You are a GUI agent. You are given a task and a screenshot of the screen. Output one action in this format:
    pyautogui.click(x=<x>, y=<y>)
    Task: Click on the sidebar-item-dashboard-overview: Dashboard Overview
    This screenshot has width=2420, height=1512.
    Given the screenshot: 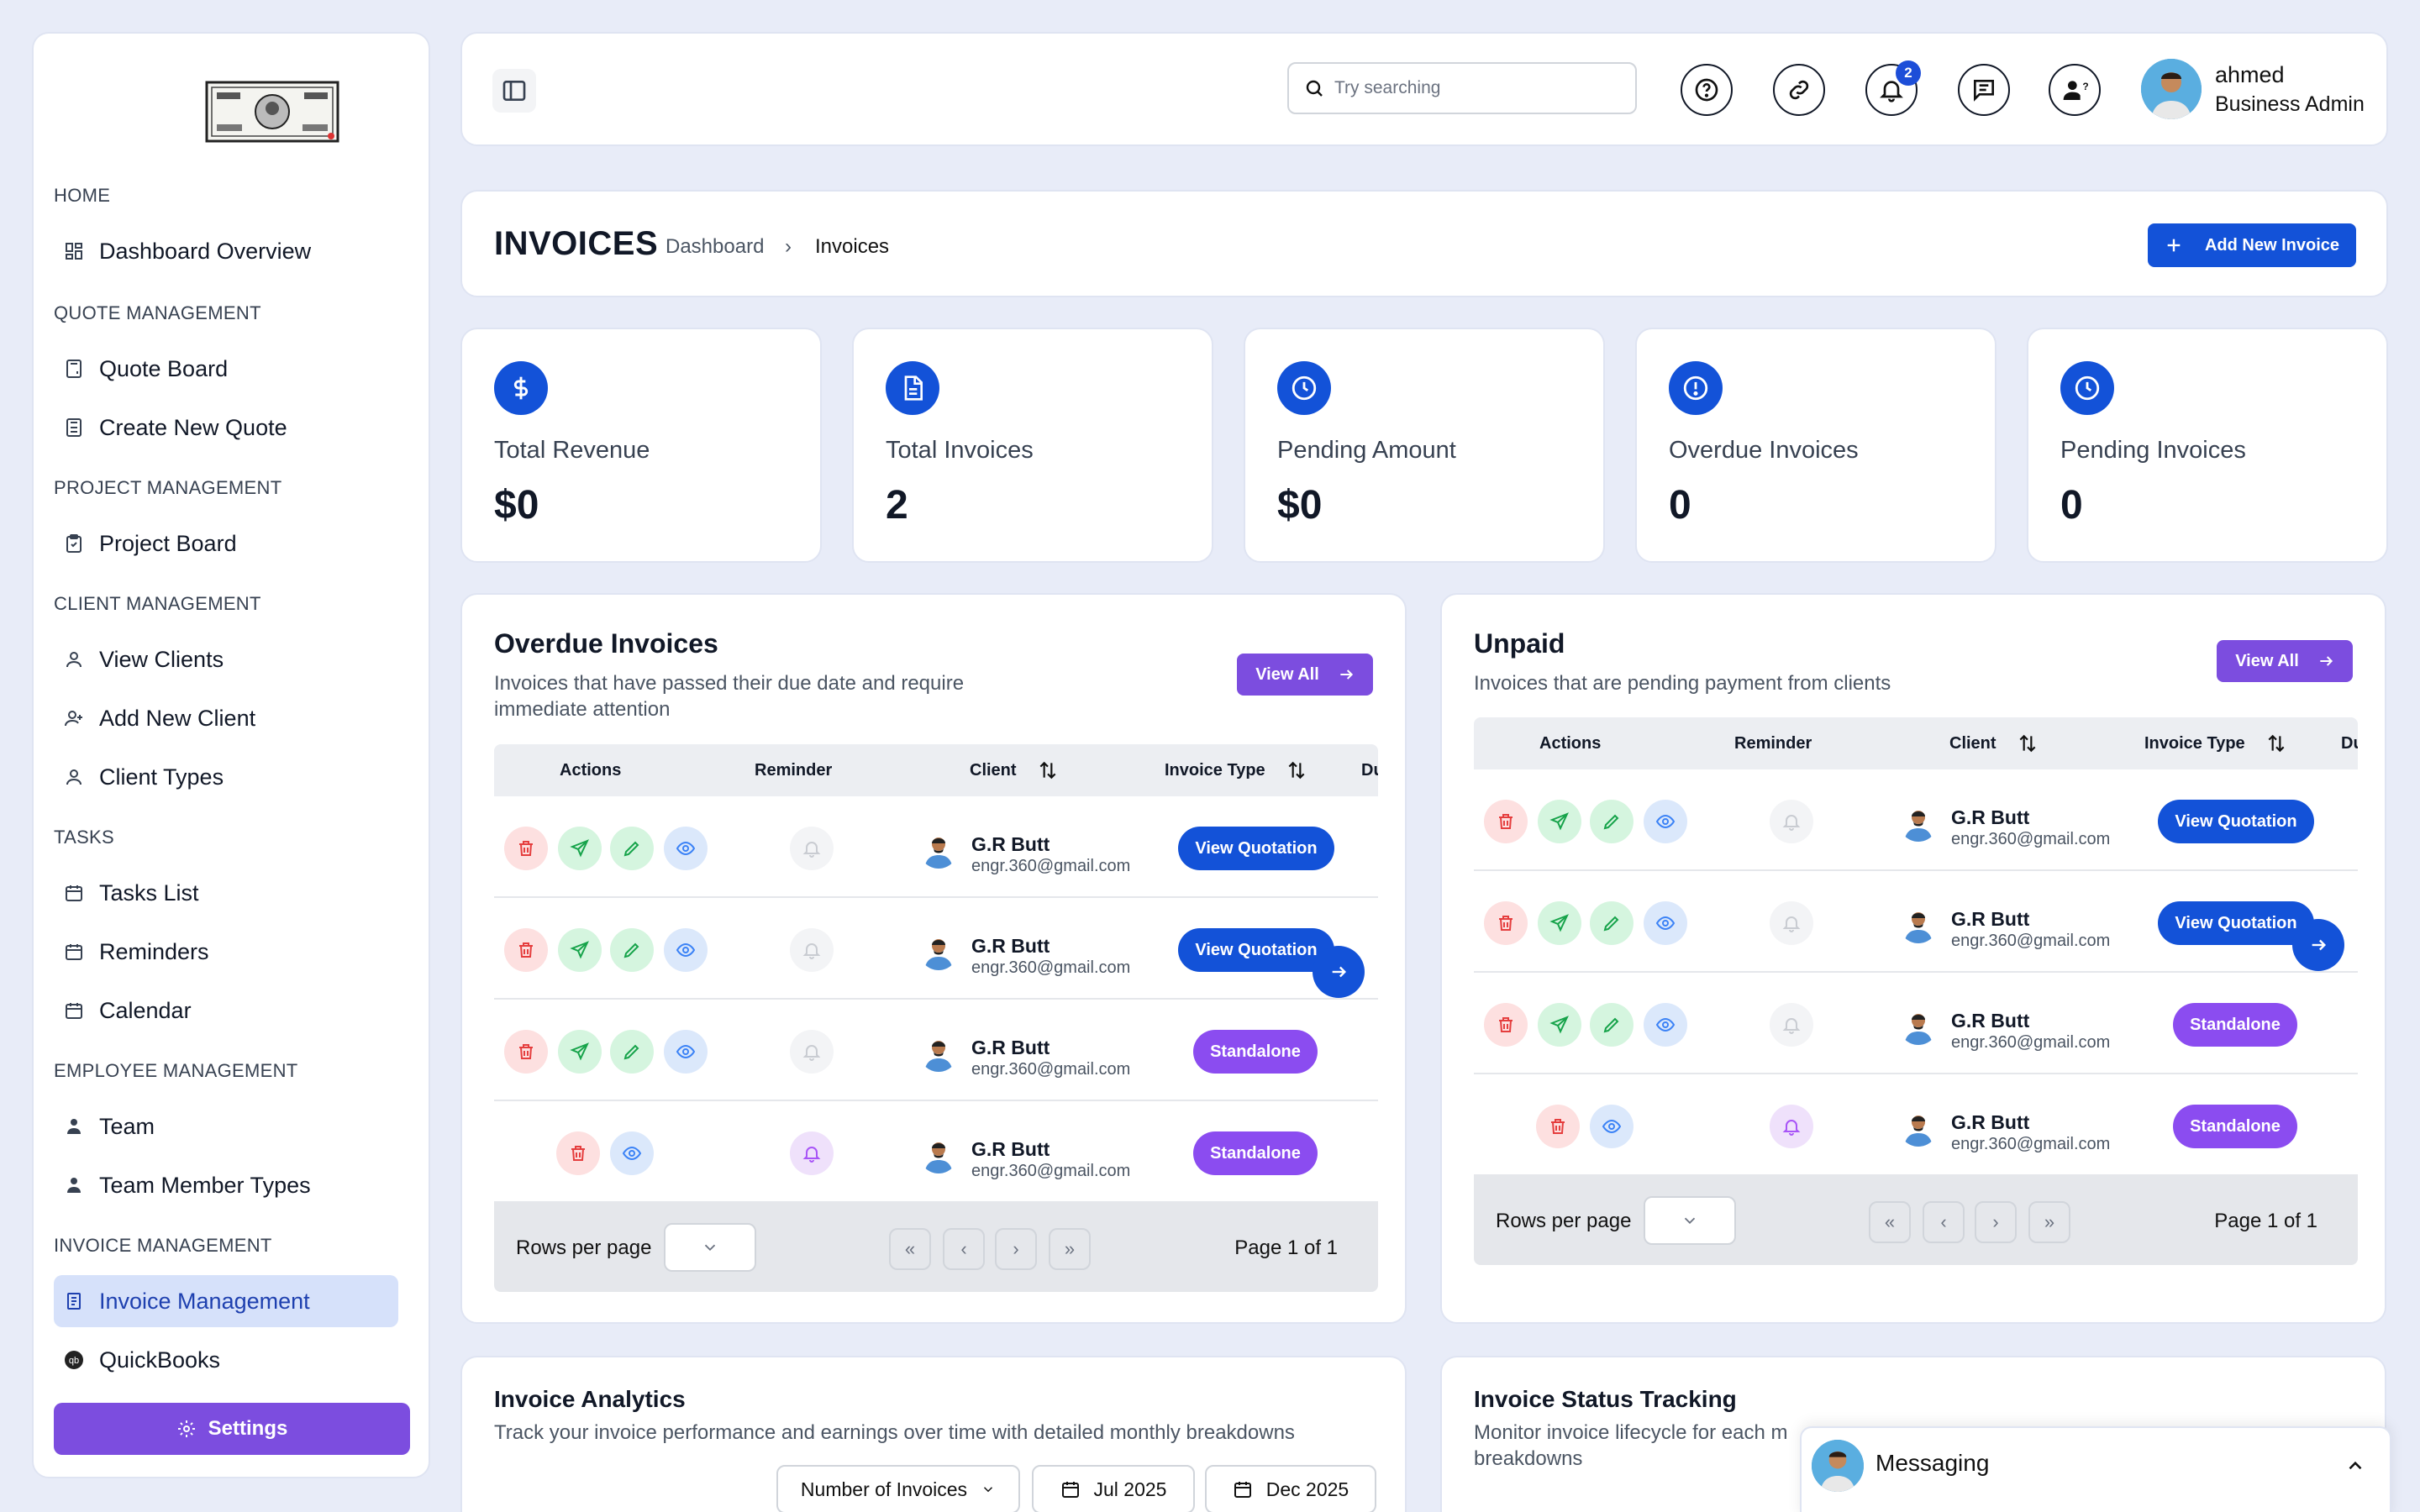 What is the action you would take?
    pyautogui.click(x=226, y=251)
    